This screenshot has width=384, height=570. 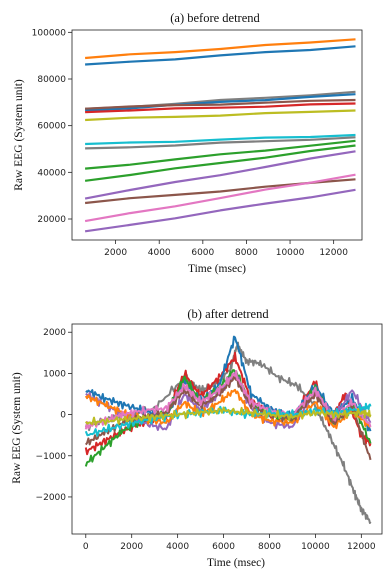 I want to click on chart-b-yticks: −2000 −1000 0 1000 2000, so click(x=54, y=415).